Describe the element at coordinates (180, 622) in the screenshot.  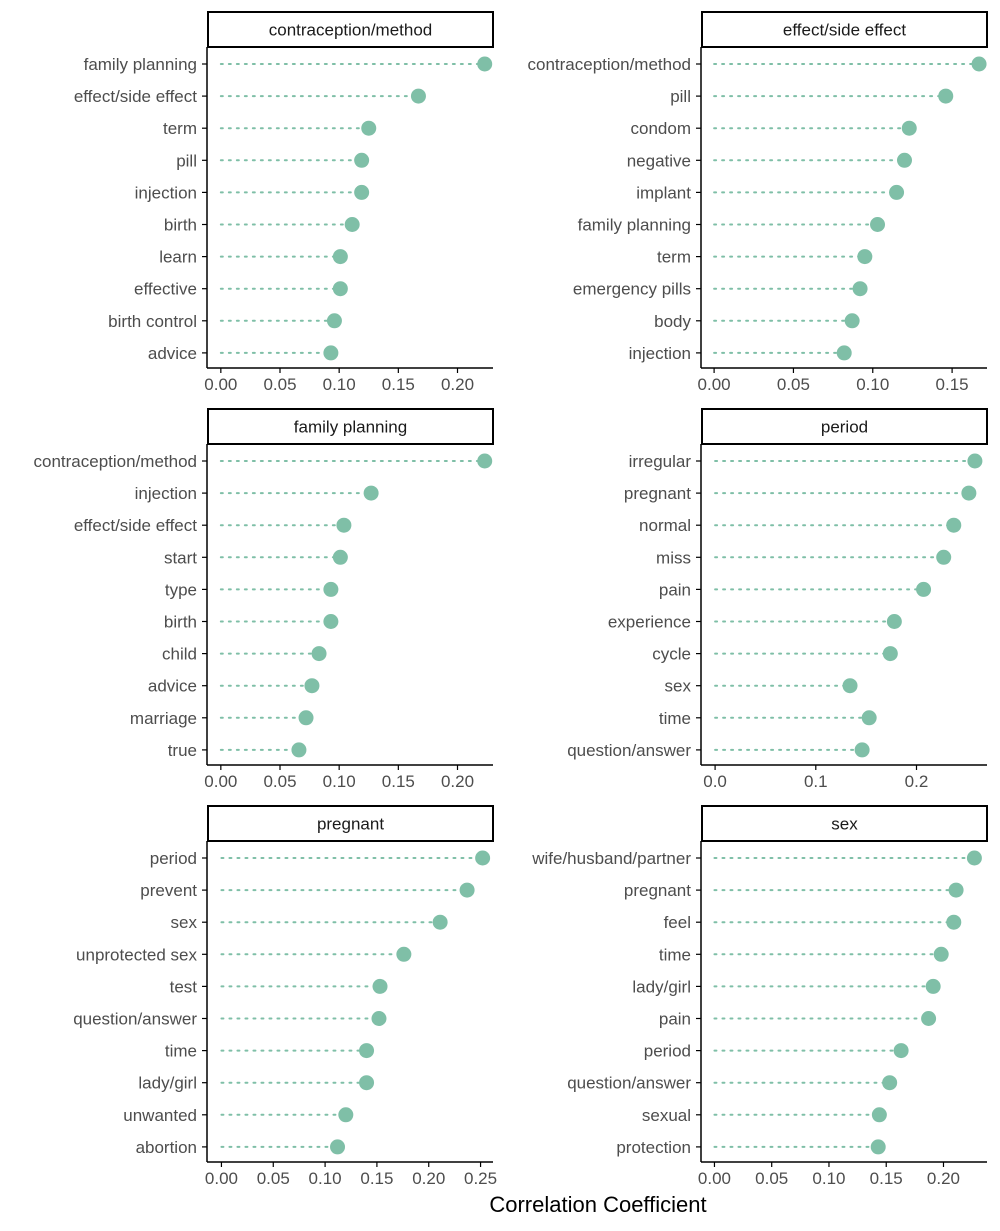
I see `category-label: birth` at that location.